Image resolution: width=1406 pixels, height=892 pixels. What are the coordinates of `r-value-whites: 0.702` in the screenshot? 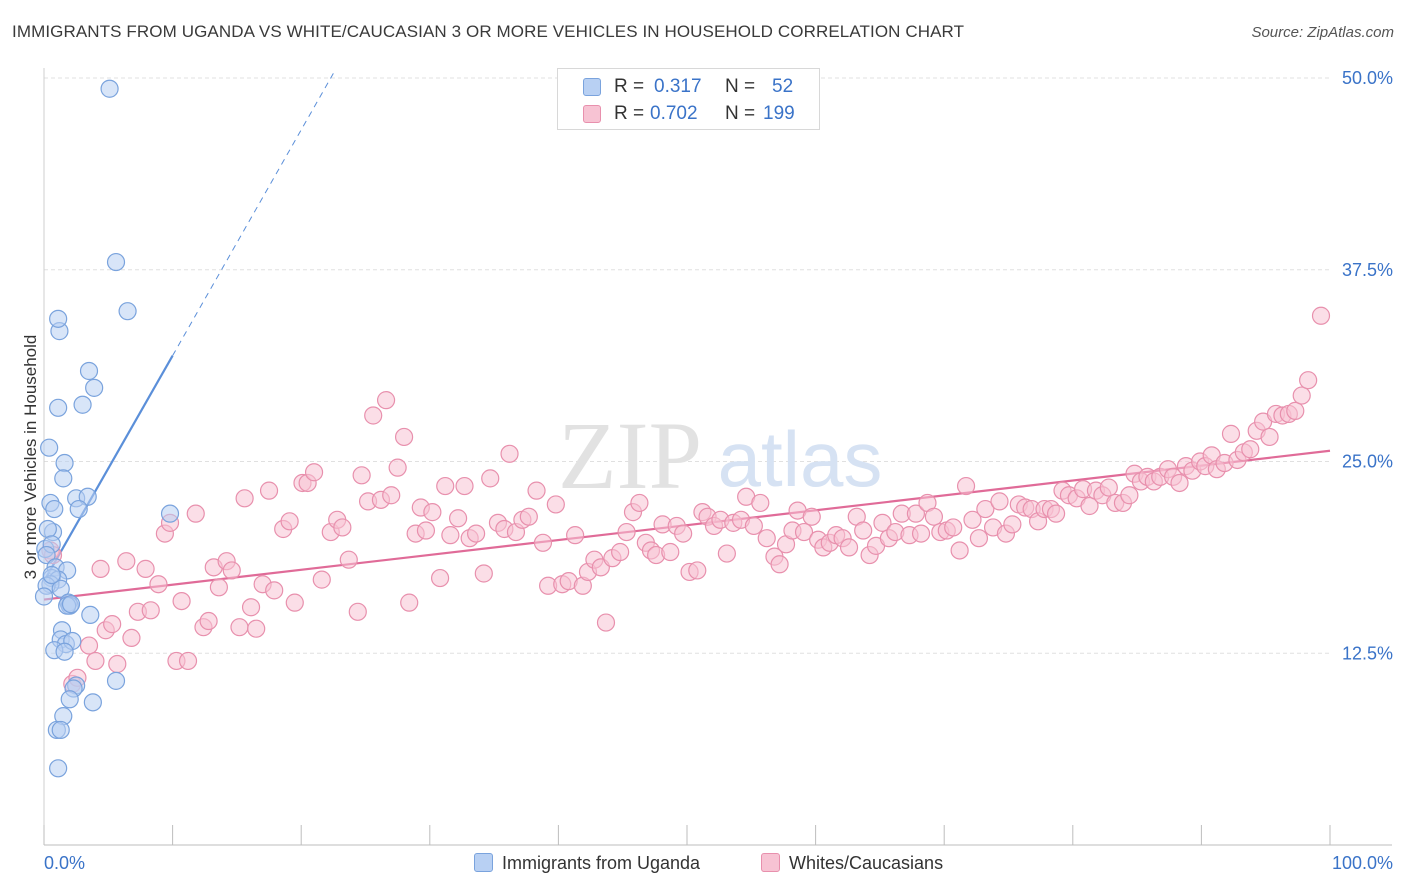 It's located at (674, 113).